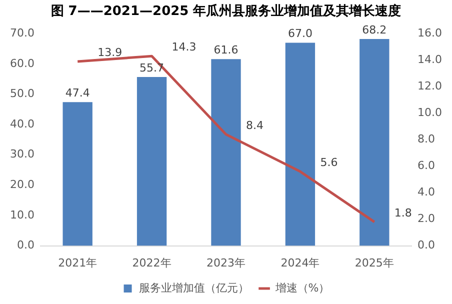  I want to click on y2-tick-label: 16.0, so click(430, 33).